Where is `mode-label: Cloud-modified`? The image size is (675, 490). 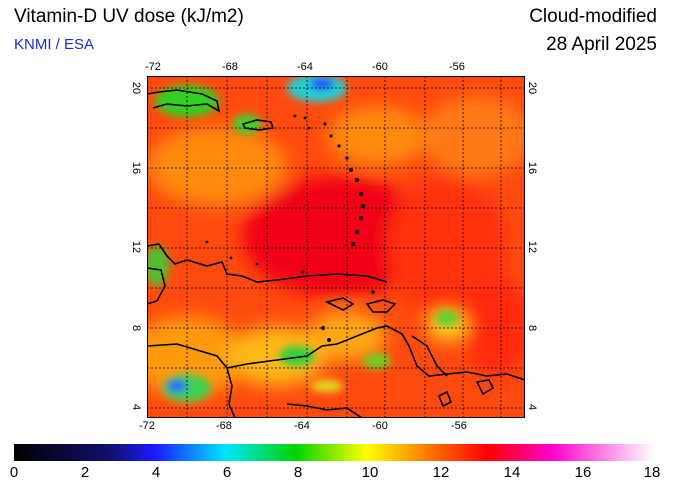 mode-label: Cloud-modified is located at coordinates (593, 16).